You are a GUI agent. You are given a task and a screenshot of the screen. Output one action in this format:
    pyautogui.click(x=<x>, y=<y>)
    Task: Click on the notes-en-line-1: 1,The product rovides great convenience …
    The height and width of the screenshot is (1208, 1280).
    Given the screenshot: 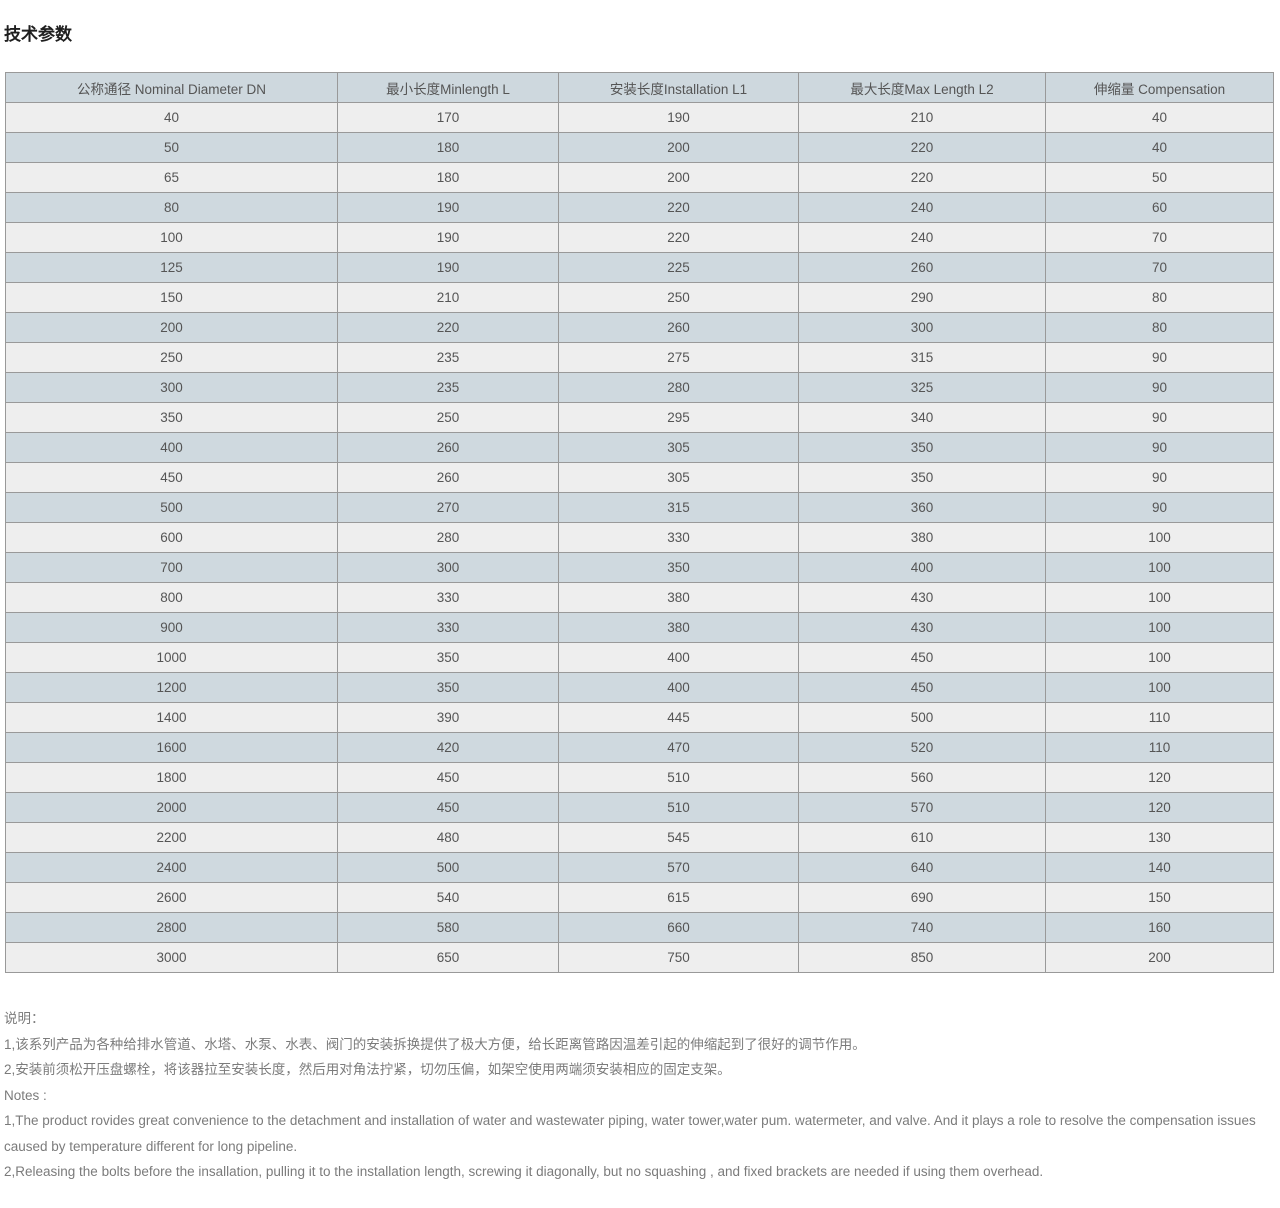 What is the action you would take?
    pyautogui.click(x=630, y=1133)
    